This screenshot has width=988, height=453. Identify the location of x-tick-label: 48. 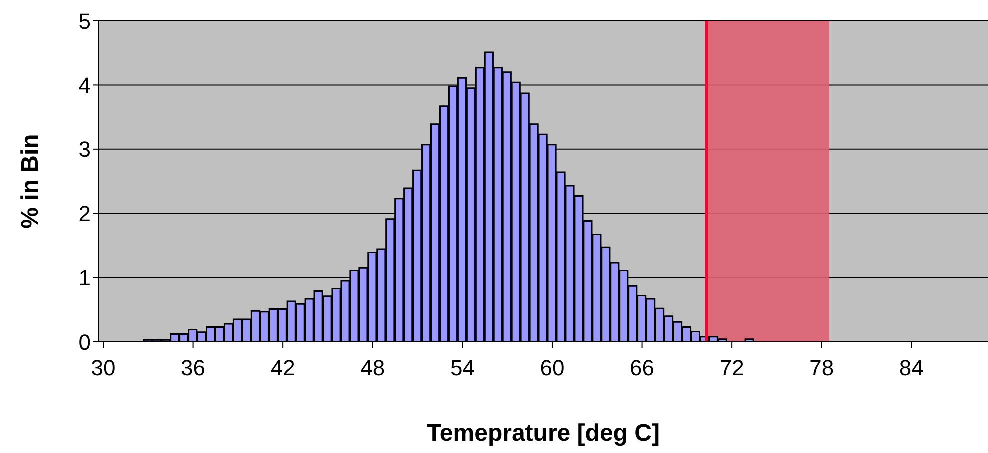
(373, 368).